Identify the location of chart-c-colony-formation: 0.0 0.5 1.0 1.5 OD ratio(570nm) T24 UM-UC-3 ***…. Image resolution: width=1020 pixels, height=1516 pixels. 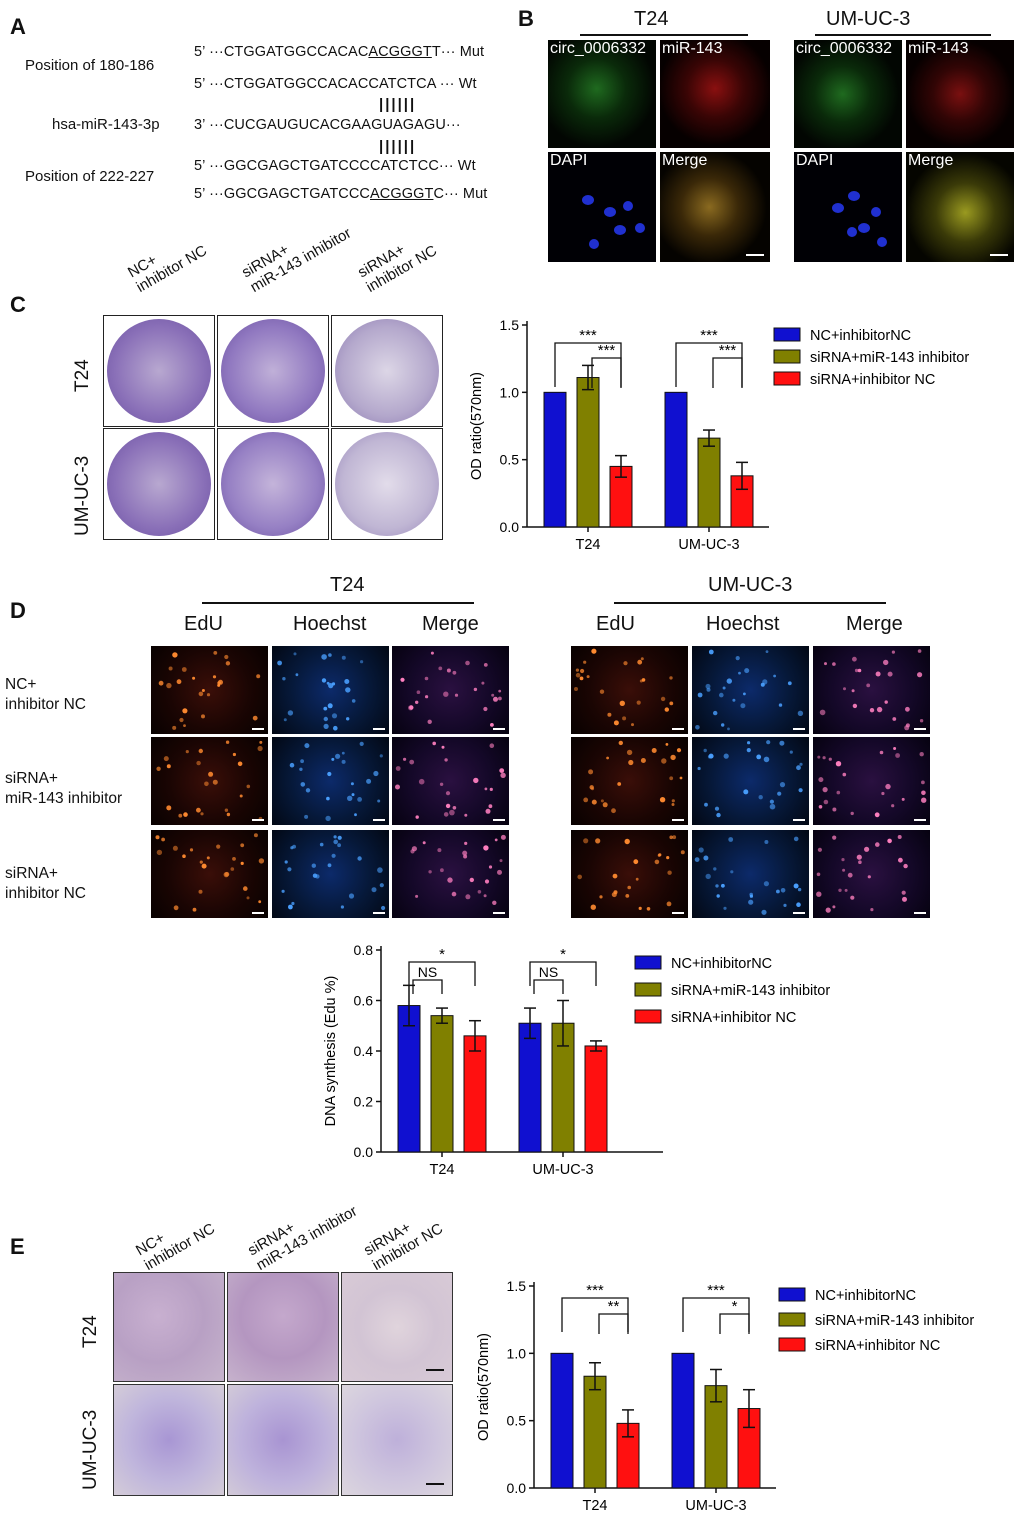
(719, 435).